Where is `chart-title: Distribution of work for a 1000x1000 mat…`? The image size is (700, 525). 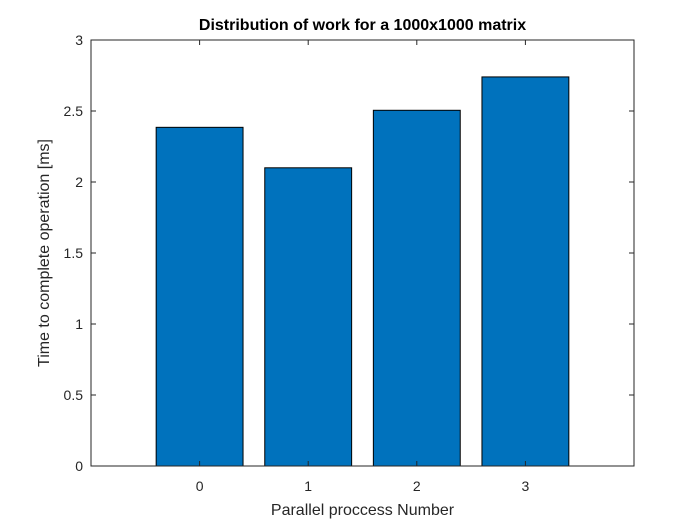 chart-title: Distribution of work for a 1000x1000 mat… is located at coordinates (362, 25).